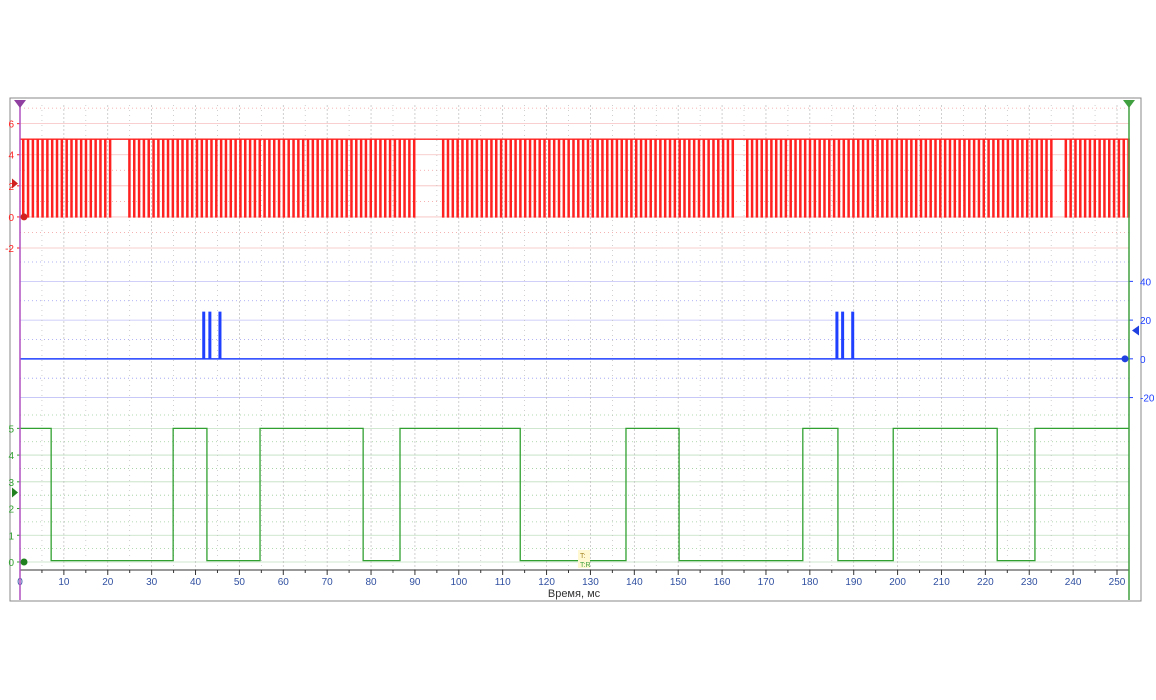 This screenshot has width=1156, height=700. Describe the element at coordinates (574, 335) in the screenshot. I see `blue-channel-trace` at that location.